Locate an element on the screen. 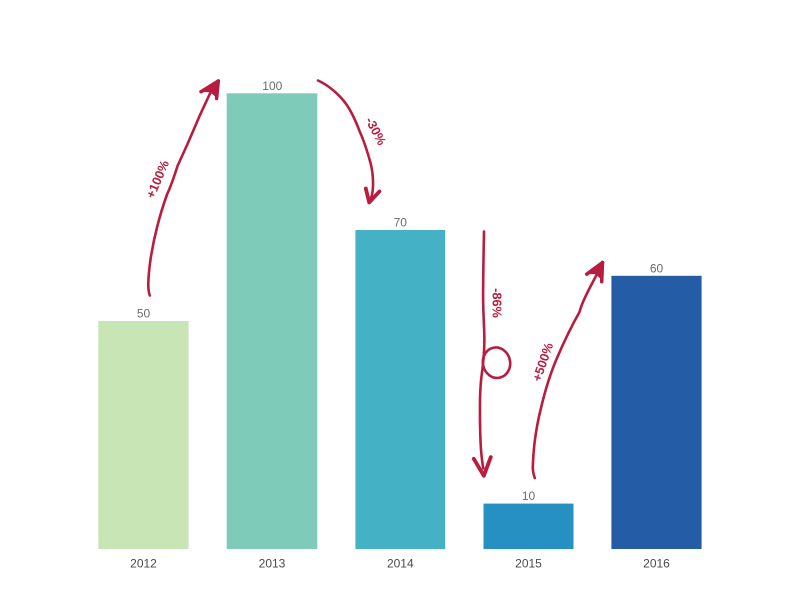  svg-text: 2012 is located at coordinates (143, 564).